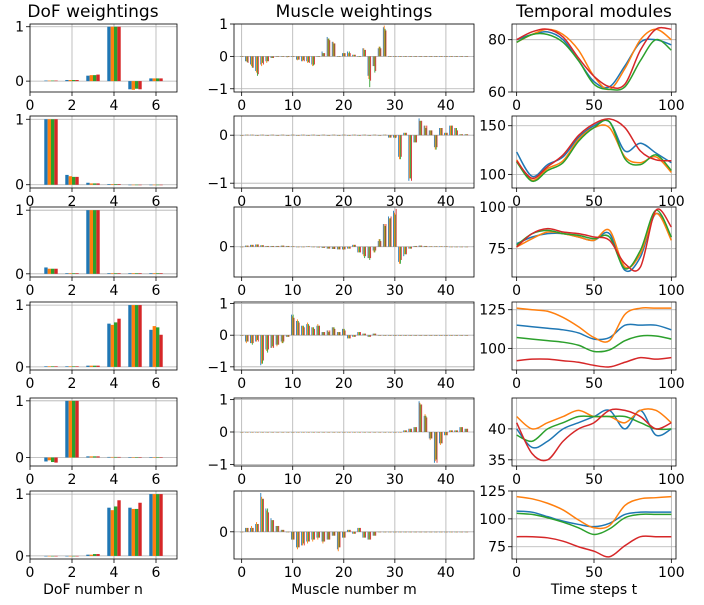  Describe the element at coordinates (594, 291) in the screenshot. I see `x-tick-label: 50` at that location.